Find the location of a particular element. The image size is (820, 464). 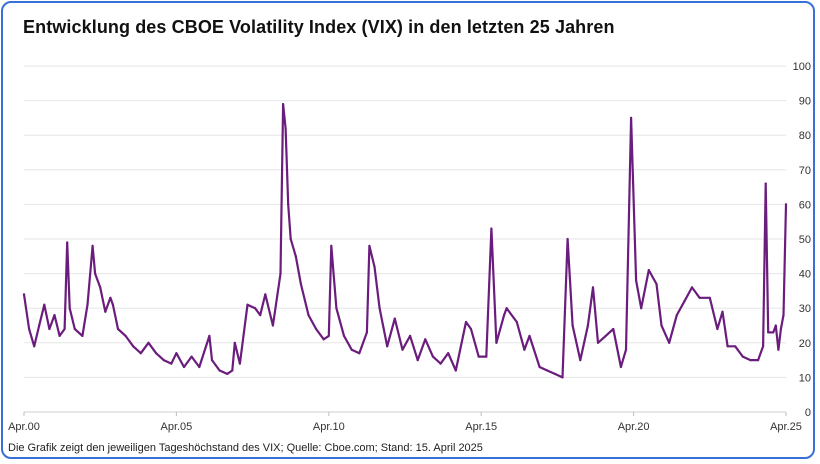

y-axis-ticks: 0 10 20 30 40 50 60 70 80 90 100 is located at coordinates (802, 240).